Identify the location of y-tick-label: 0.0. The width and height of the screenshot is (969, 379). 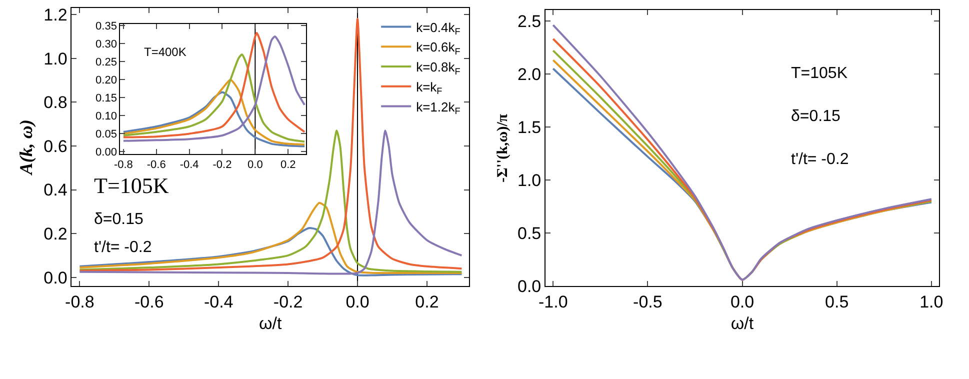
(56, 278).